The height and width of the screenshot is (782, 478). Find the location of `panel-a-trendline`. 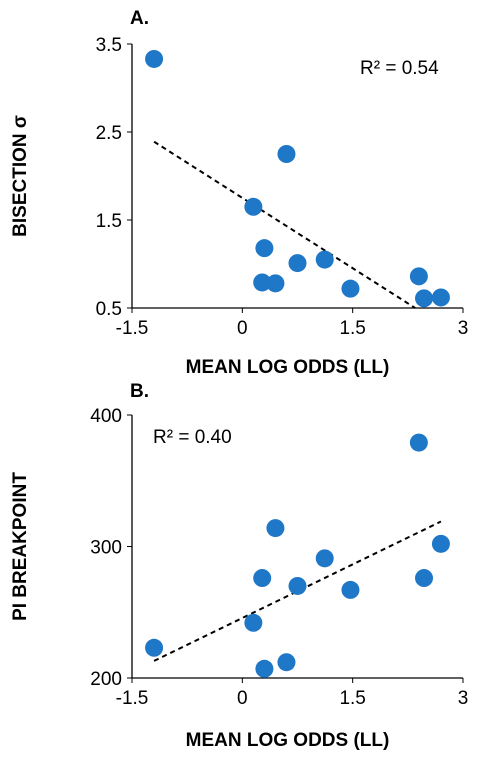

panel-a-trendline is located at coordinates (284, 224).